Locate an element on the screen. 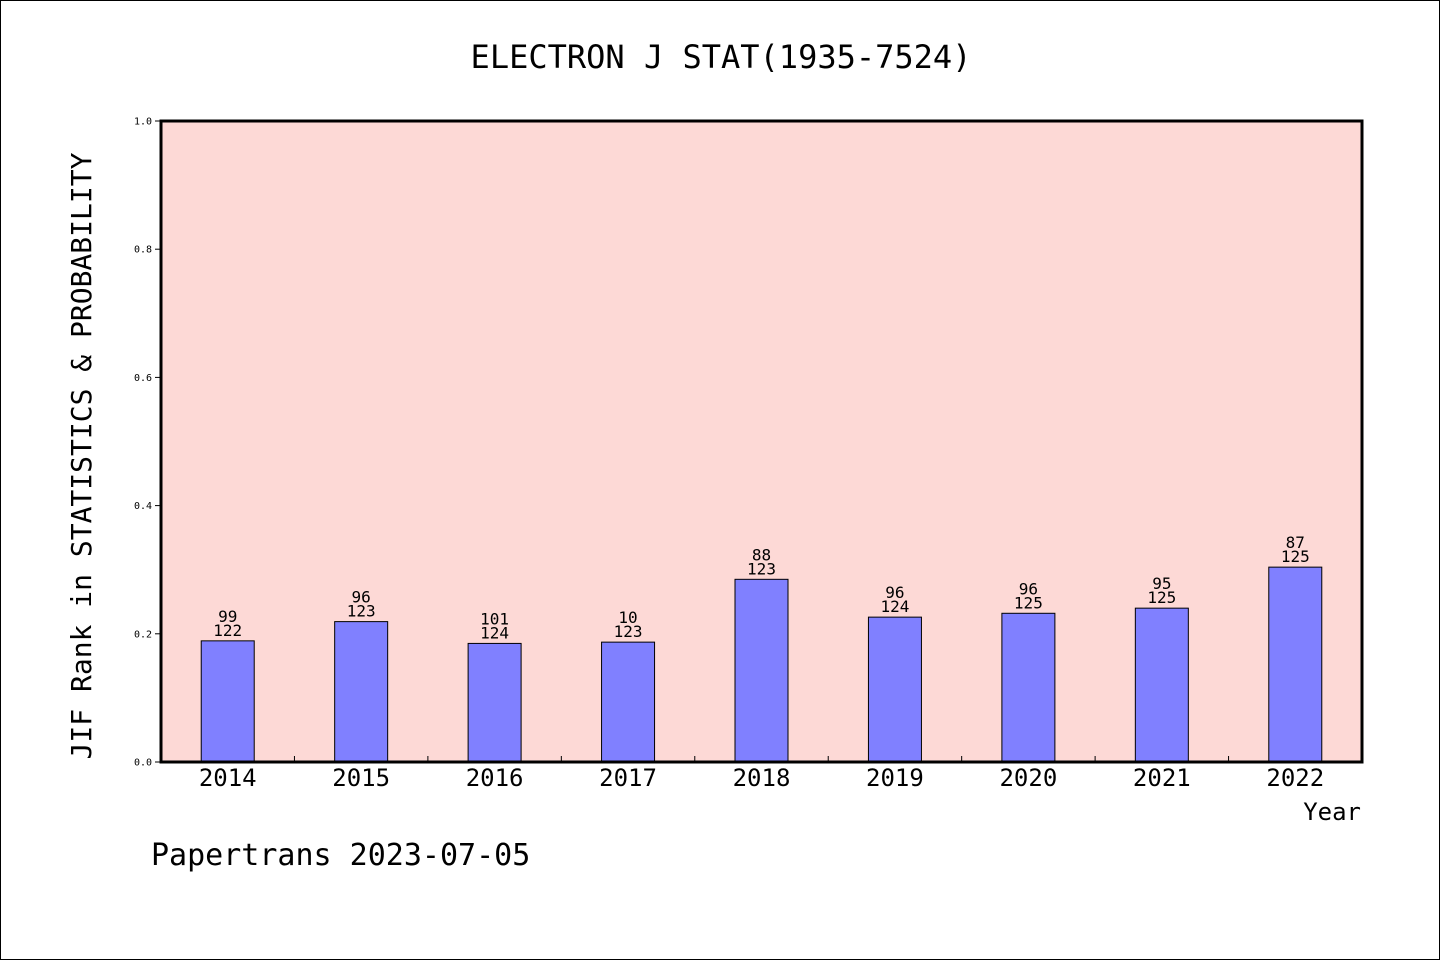 This screenshot has height=960, width=1440. footer-watermark: Papertrans 2023-07-05 is located at coordinates (340, 855).